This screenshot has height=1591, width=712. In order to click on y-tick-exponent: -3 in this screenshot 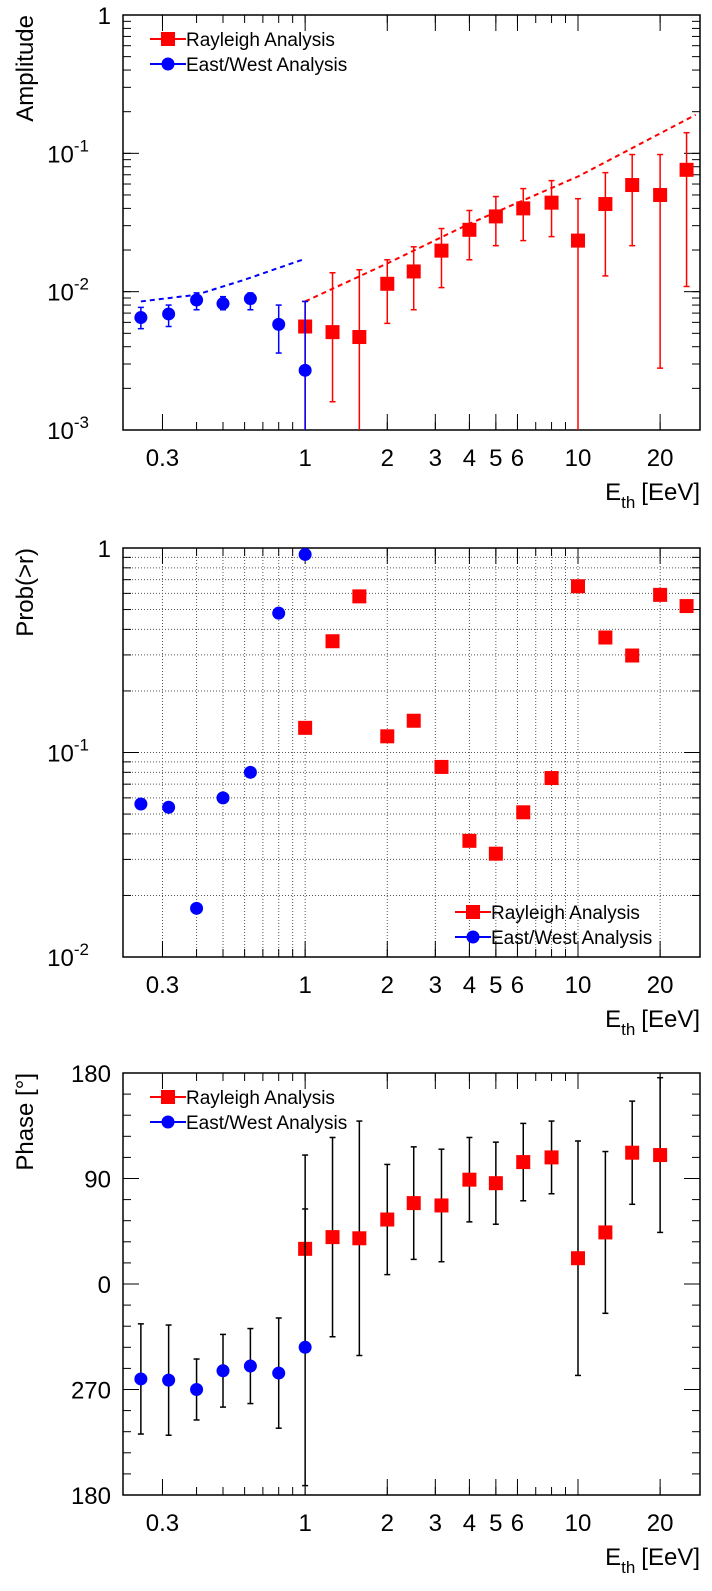, I will do `click(81, 422)`.